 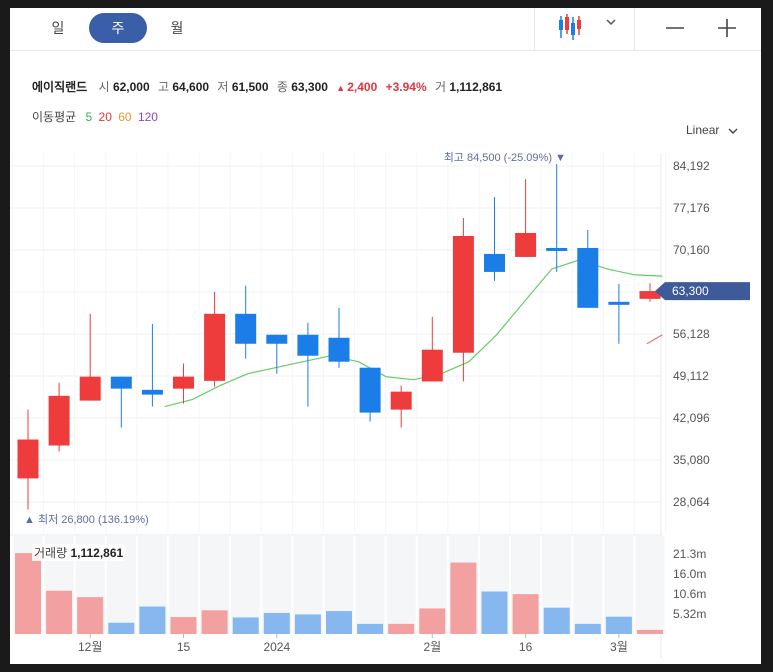 I want to click on tab-month: 월, so click(x=177, y=28).